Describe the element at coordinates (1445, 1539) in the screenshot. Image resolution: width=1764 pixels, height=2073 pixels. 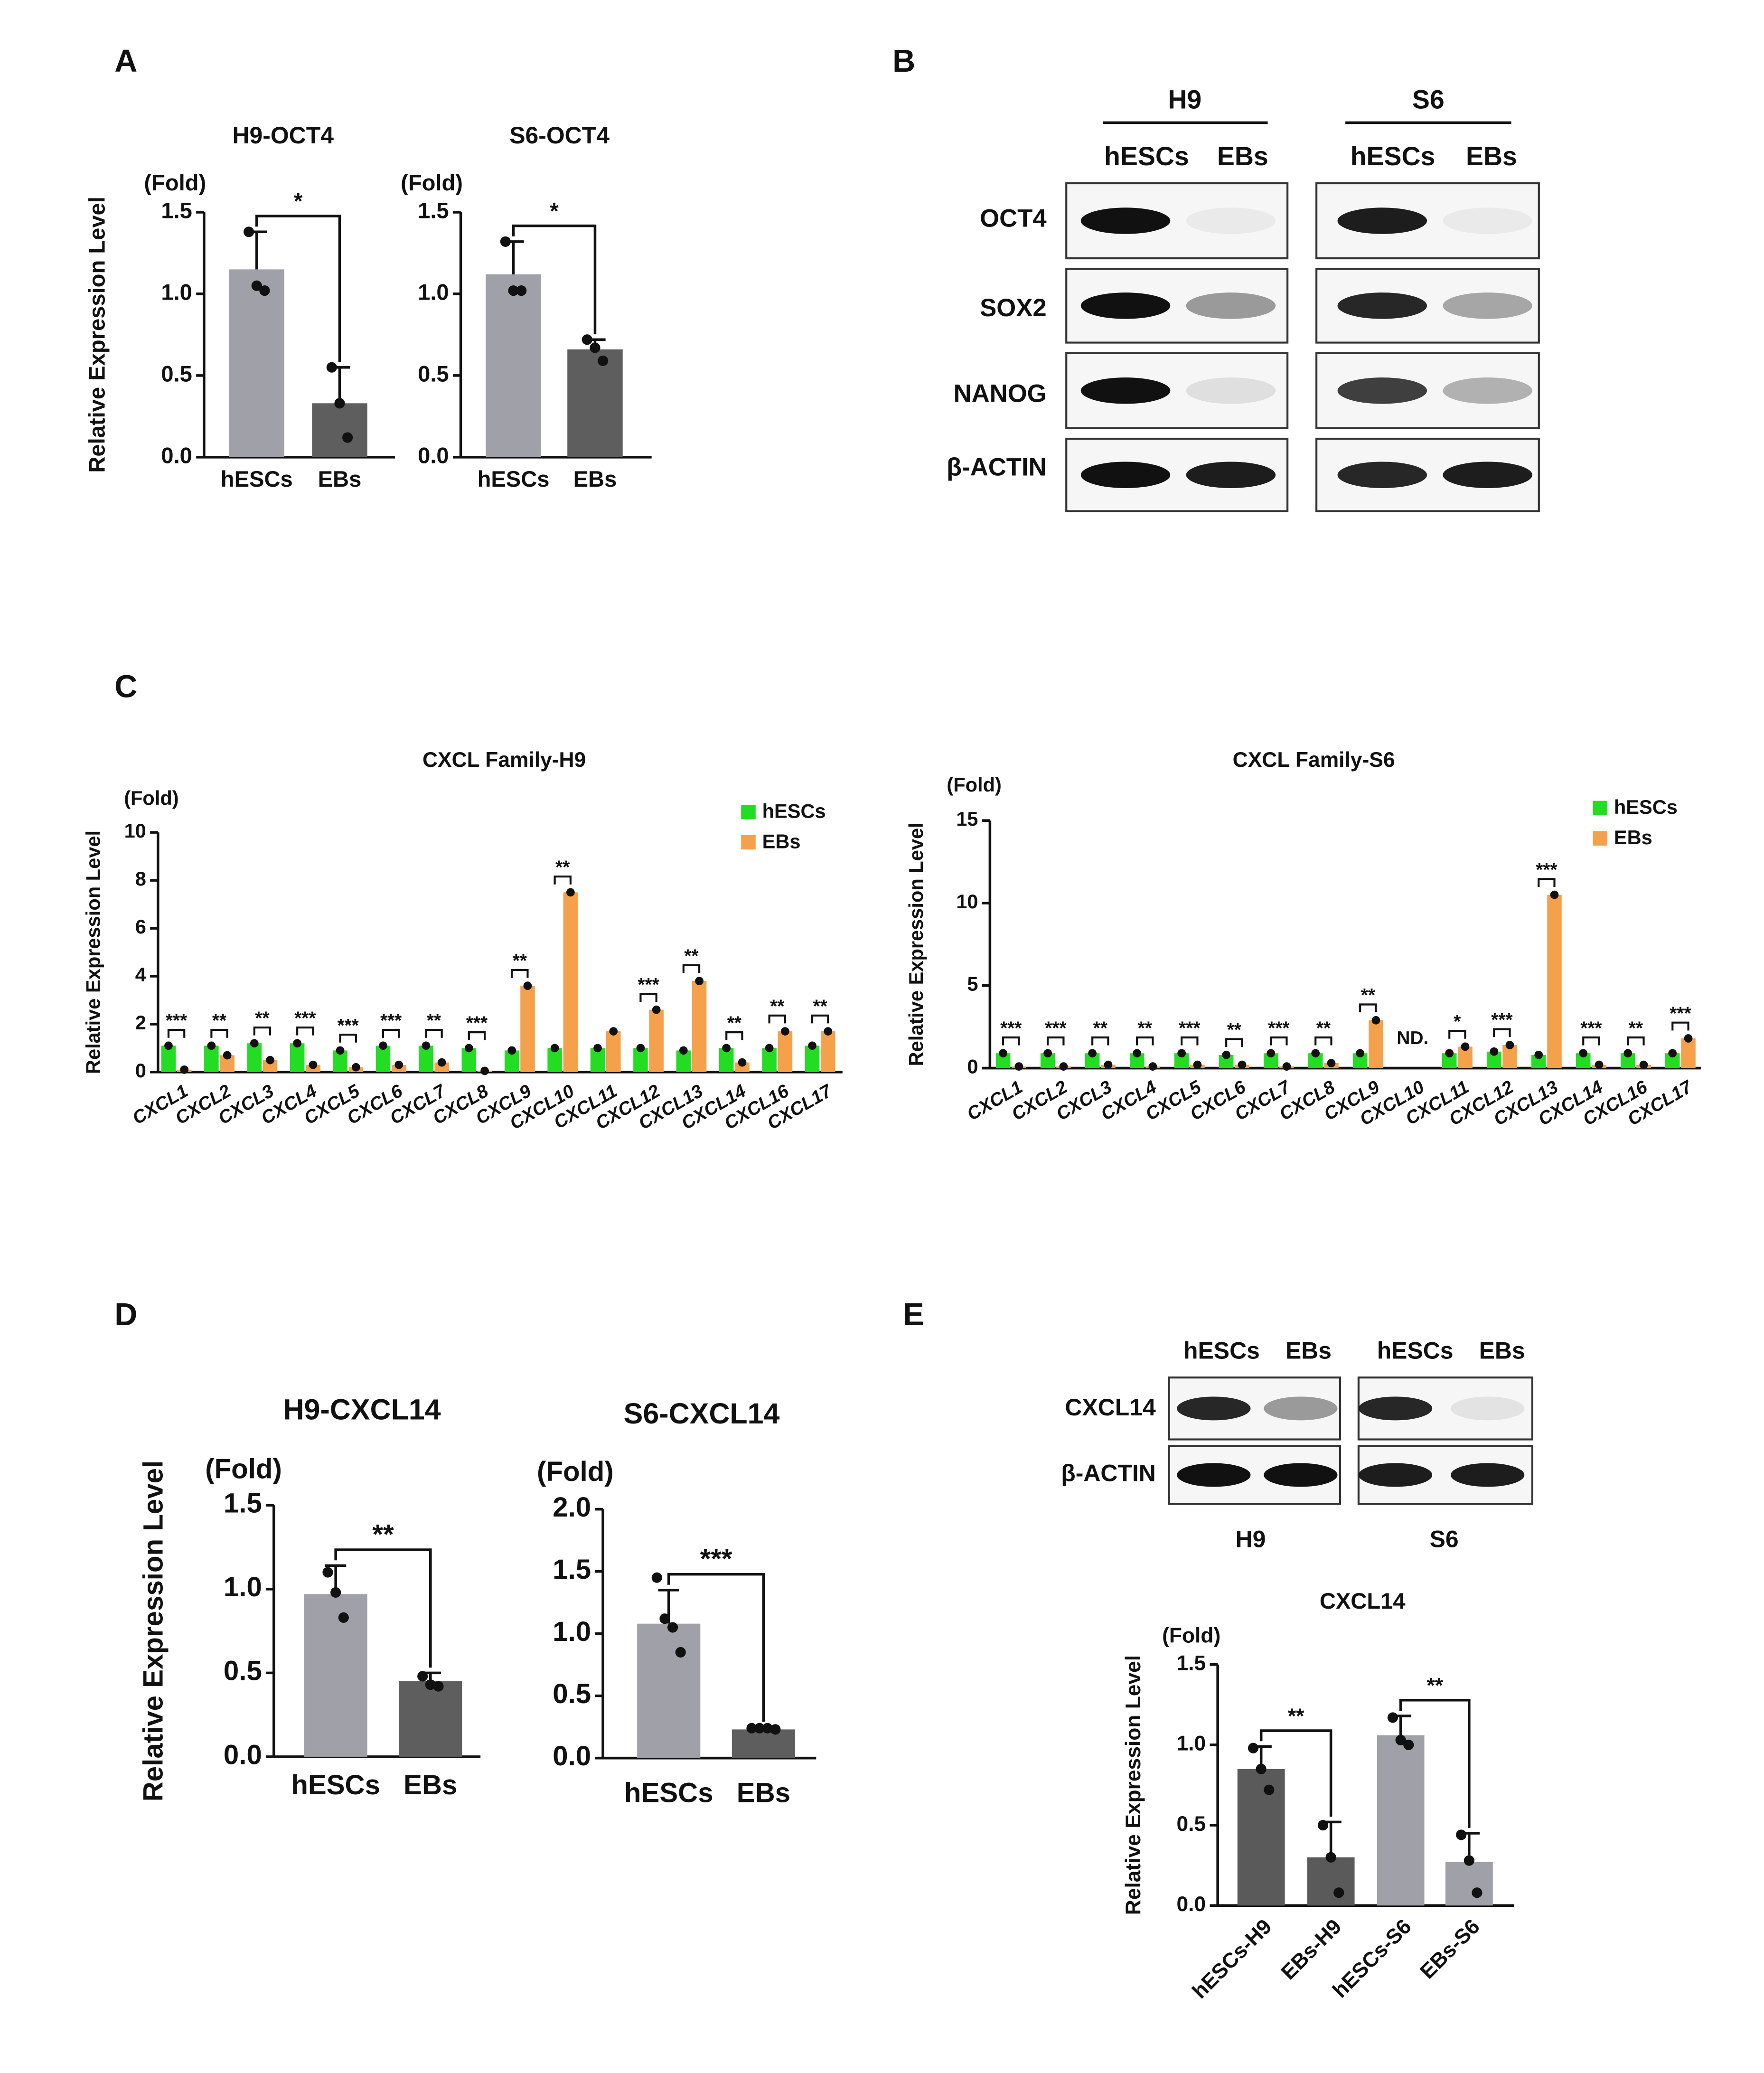
I see `blot-group-label: S6` at that location.